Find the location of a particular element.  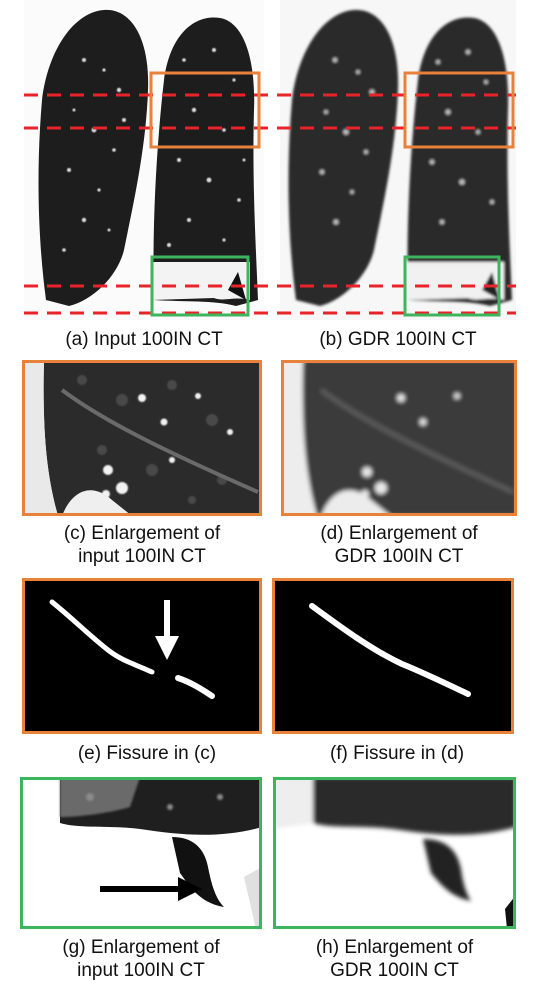

caption-b: (b) GDR 100IN CT is located at coordinates (398, 339).